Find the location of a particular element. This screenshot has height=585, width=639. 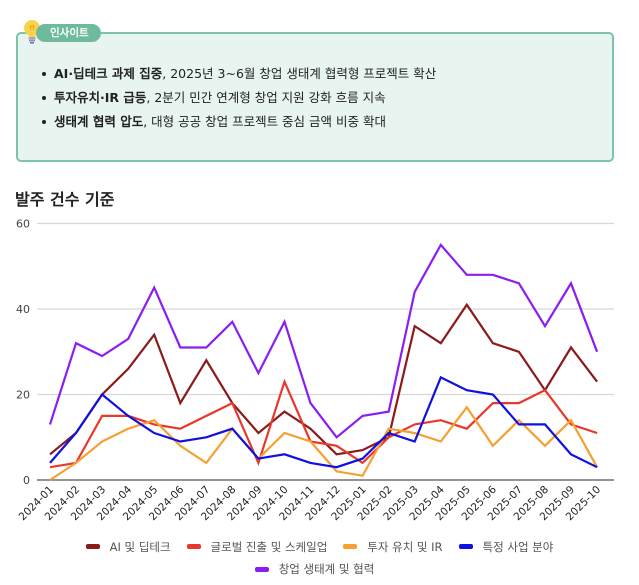

legend-label: 투자 유치 및 IR is located at coordinates (405, 546).